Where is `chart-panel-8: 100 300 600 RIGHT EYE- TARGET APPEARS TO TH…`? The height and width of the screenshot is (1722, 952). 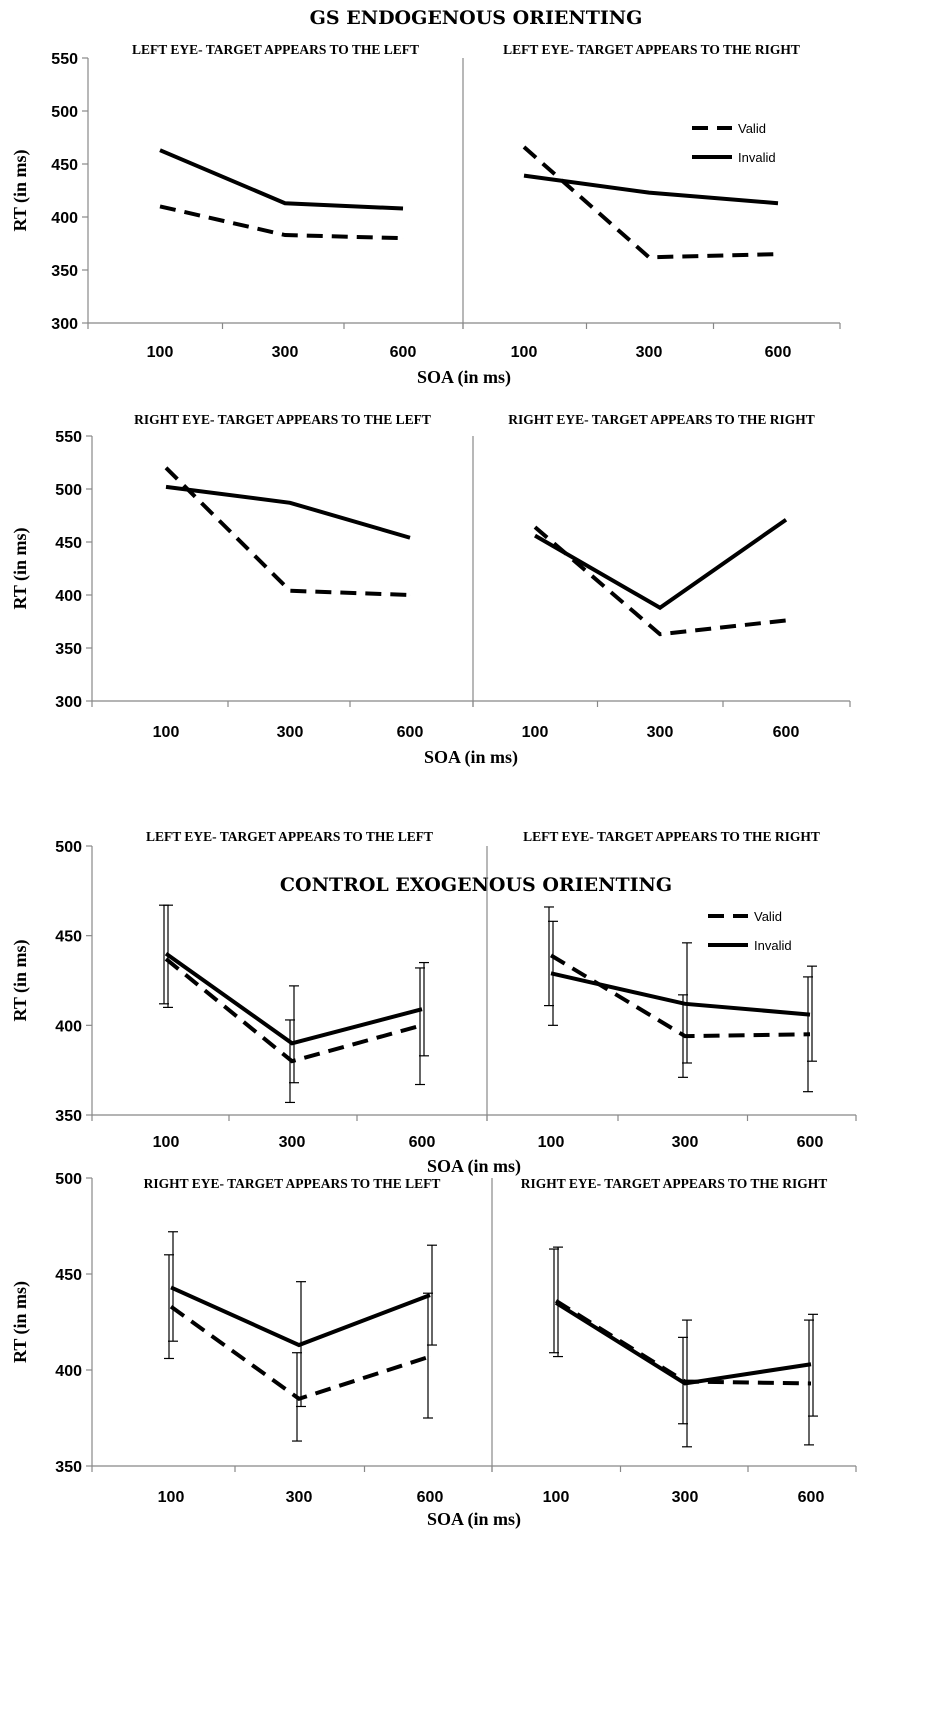
chart-panel-8: 100 300 600 RIGHT EYE- TARGET APPEARS TO TH… is located at coordinates (674, 1341).